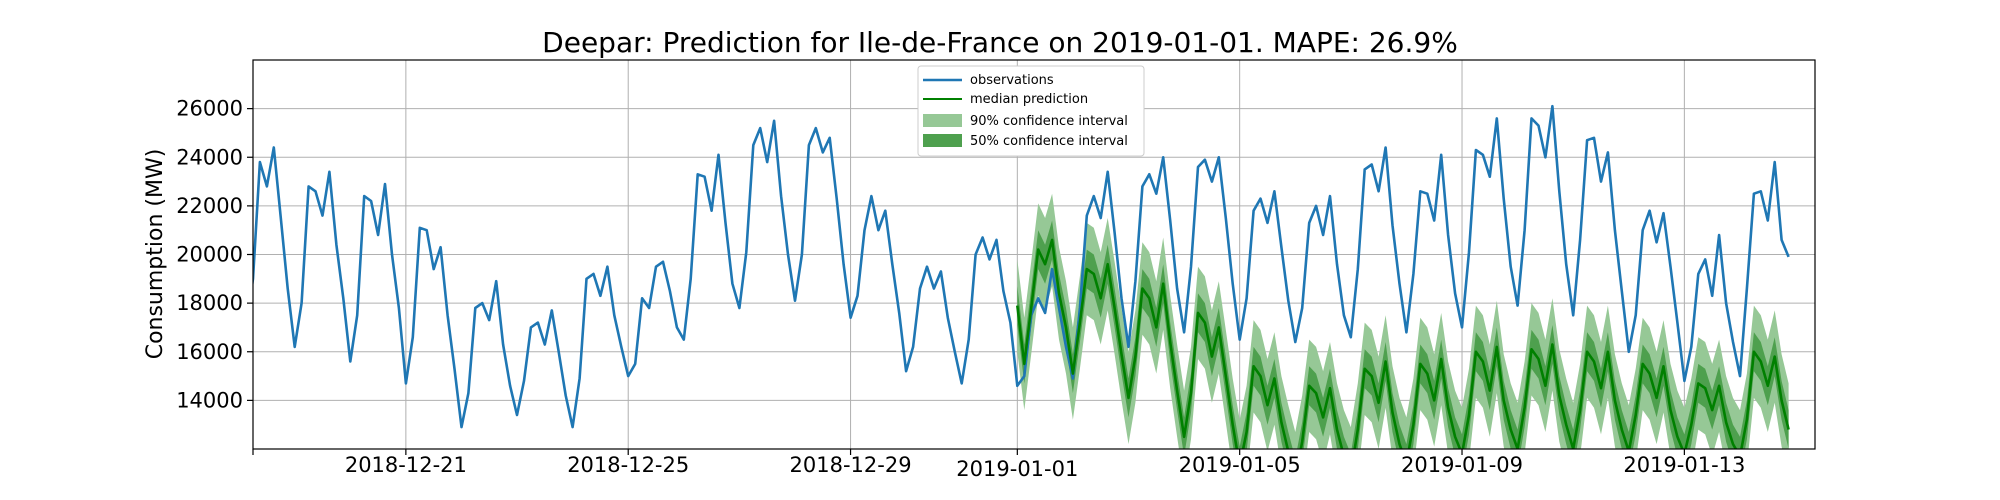 This screenshot has width=2000, height=500. Describe the element at coordinates (209, 157) in the screenshot. I see `y-tick-label: 24000` at that location.